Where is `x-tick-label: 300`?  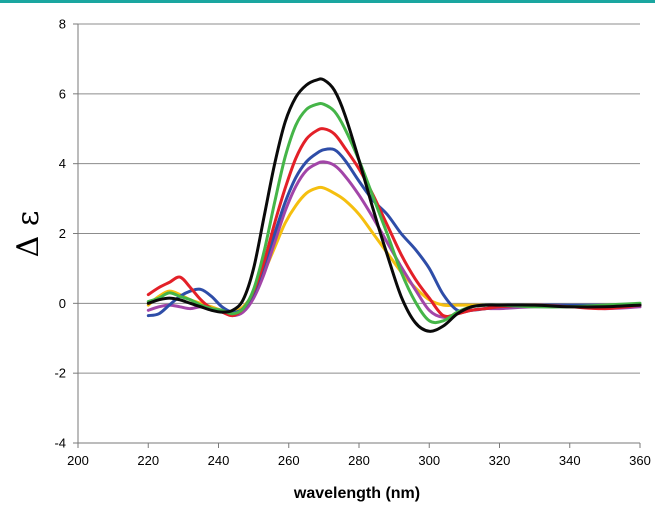 x-tick-label: 300 is located at coordinates (429, 460).